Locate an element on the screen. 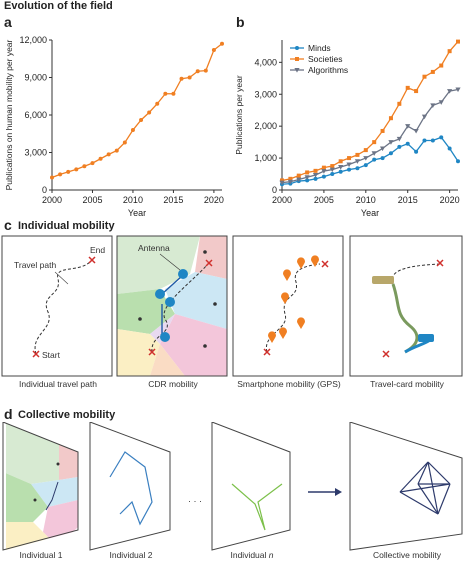  start-label: Start is located at coordinates (51, 355).